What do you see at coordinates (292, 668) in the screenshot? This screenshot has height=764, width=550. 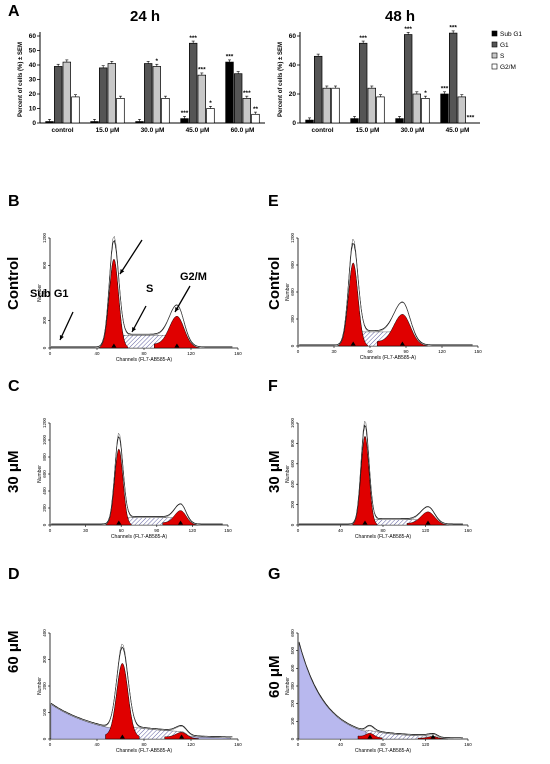 I see `y-tick-label: 400` at bounding box center [292, 668].